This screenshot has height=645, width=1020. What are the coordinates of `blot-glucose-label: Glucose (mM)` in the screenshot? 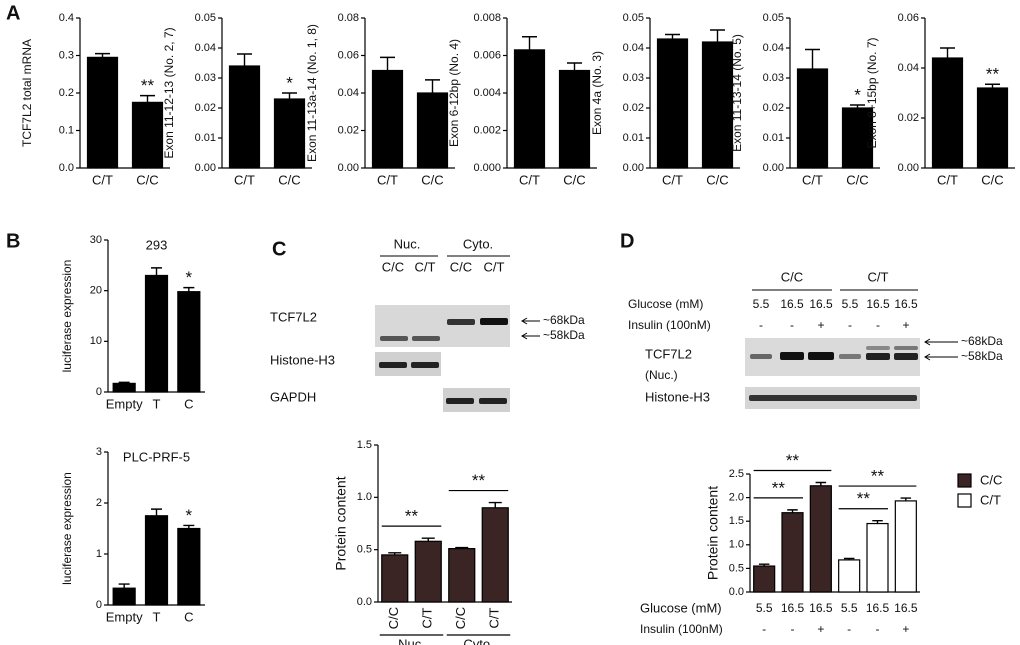 It's located at (665, 304).